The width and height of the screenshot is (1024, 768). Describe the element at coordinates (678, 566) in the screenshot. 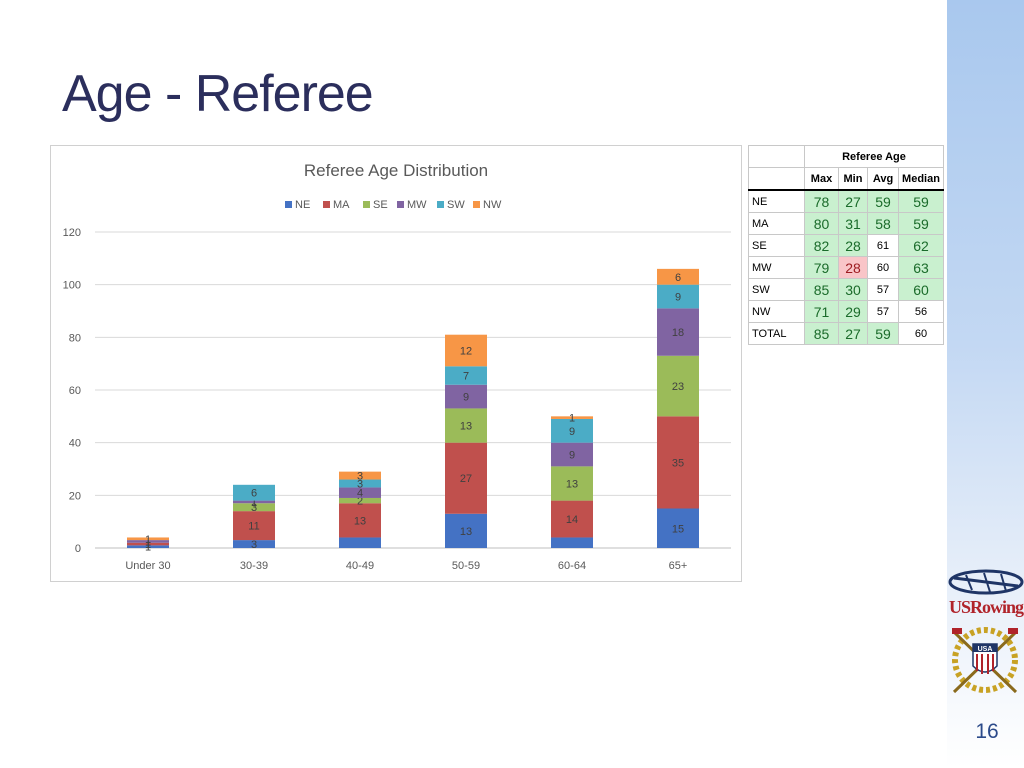

I see `x-tick-label: 65+` at that location.